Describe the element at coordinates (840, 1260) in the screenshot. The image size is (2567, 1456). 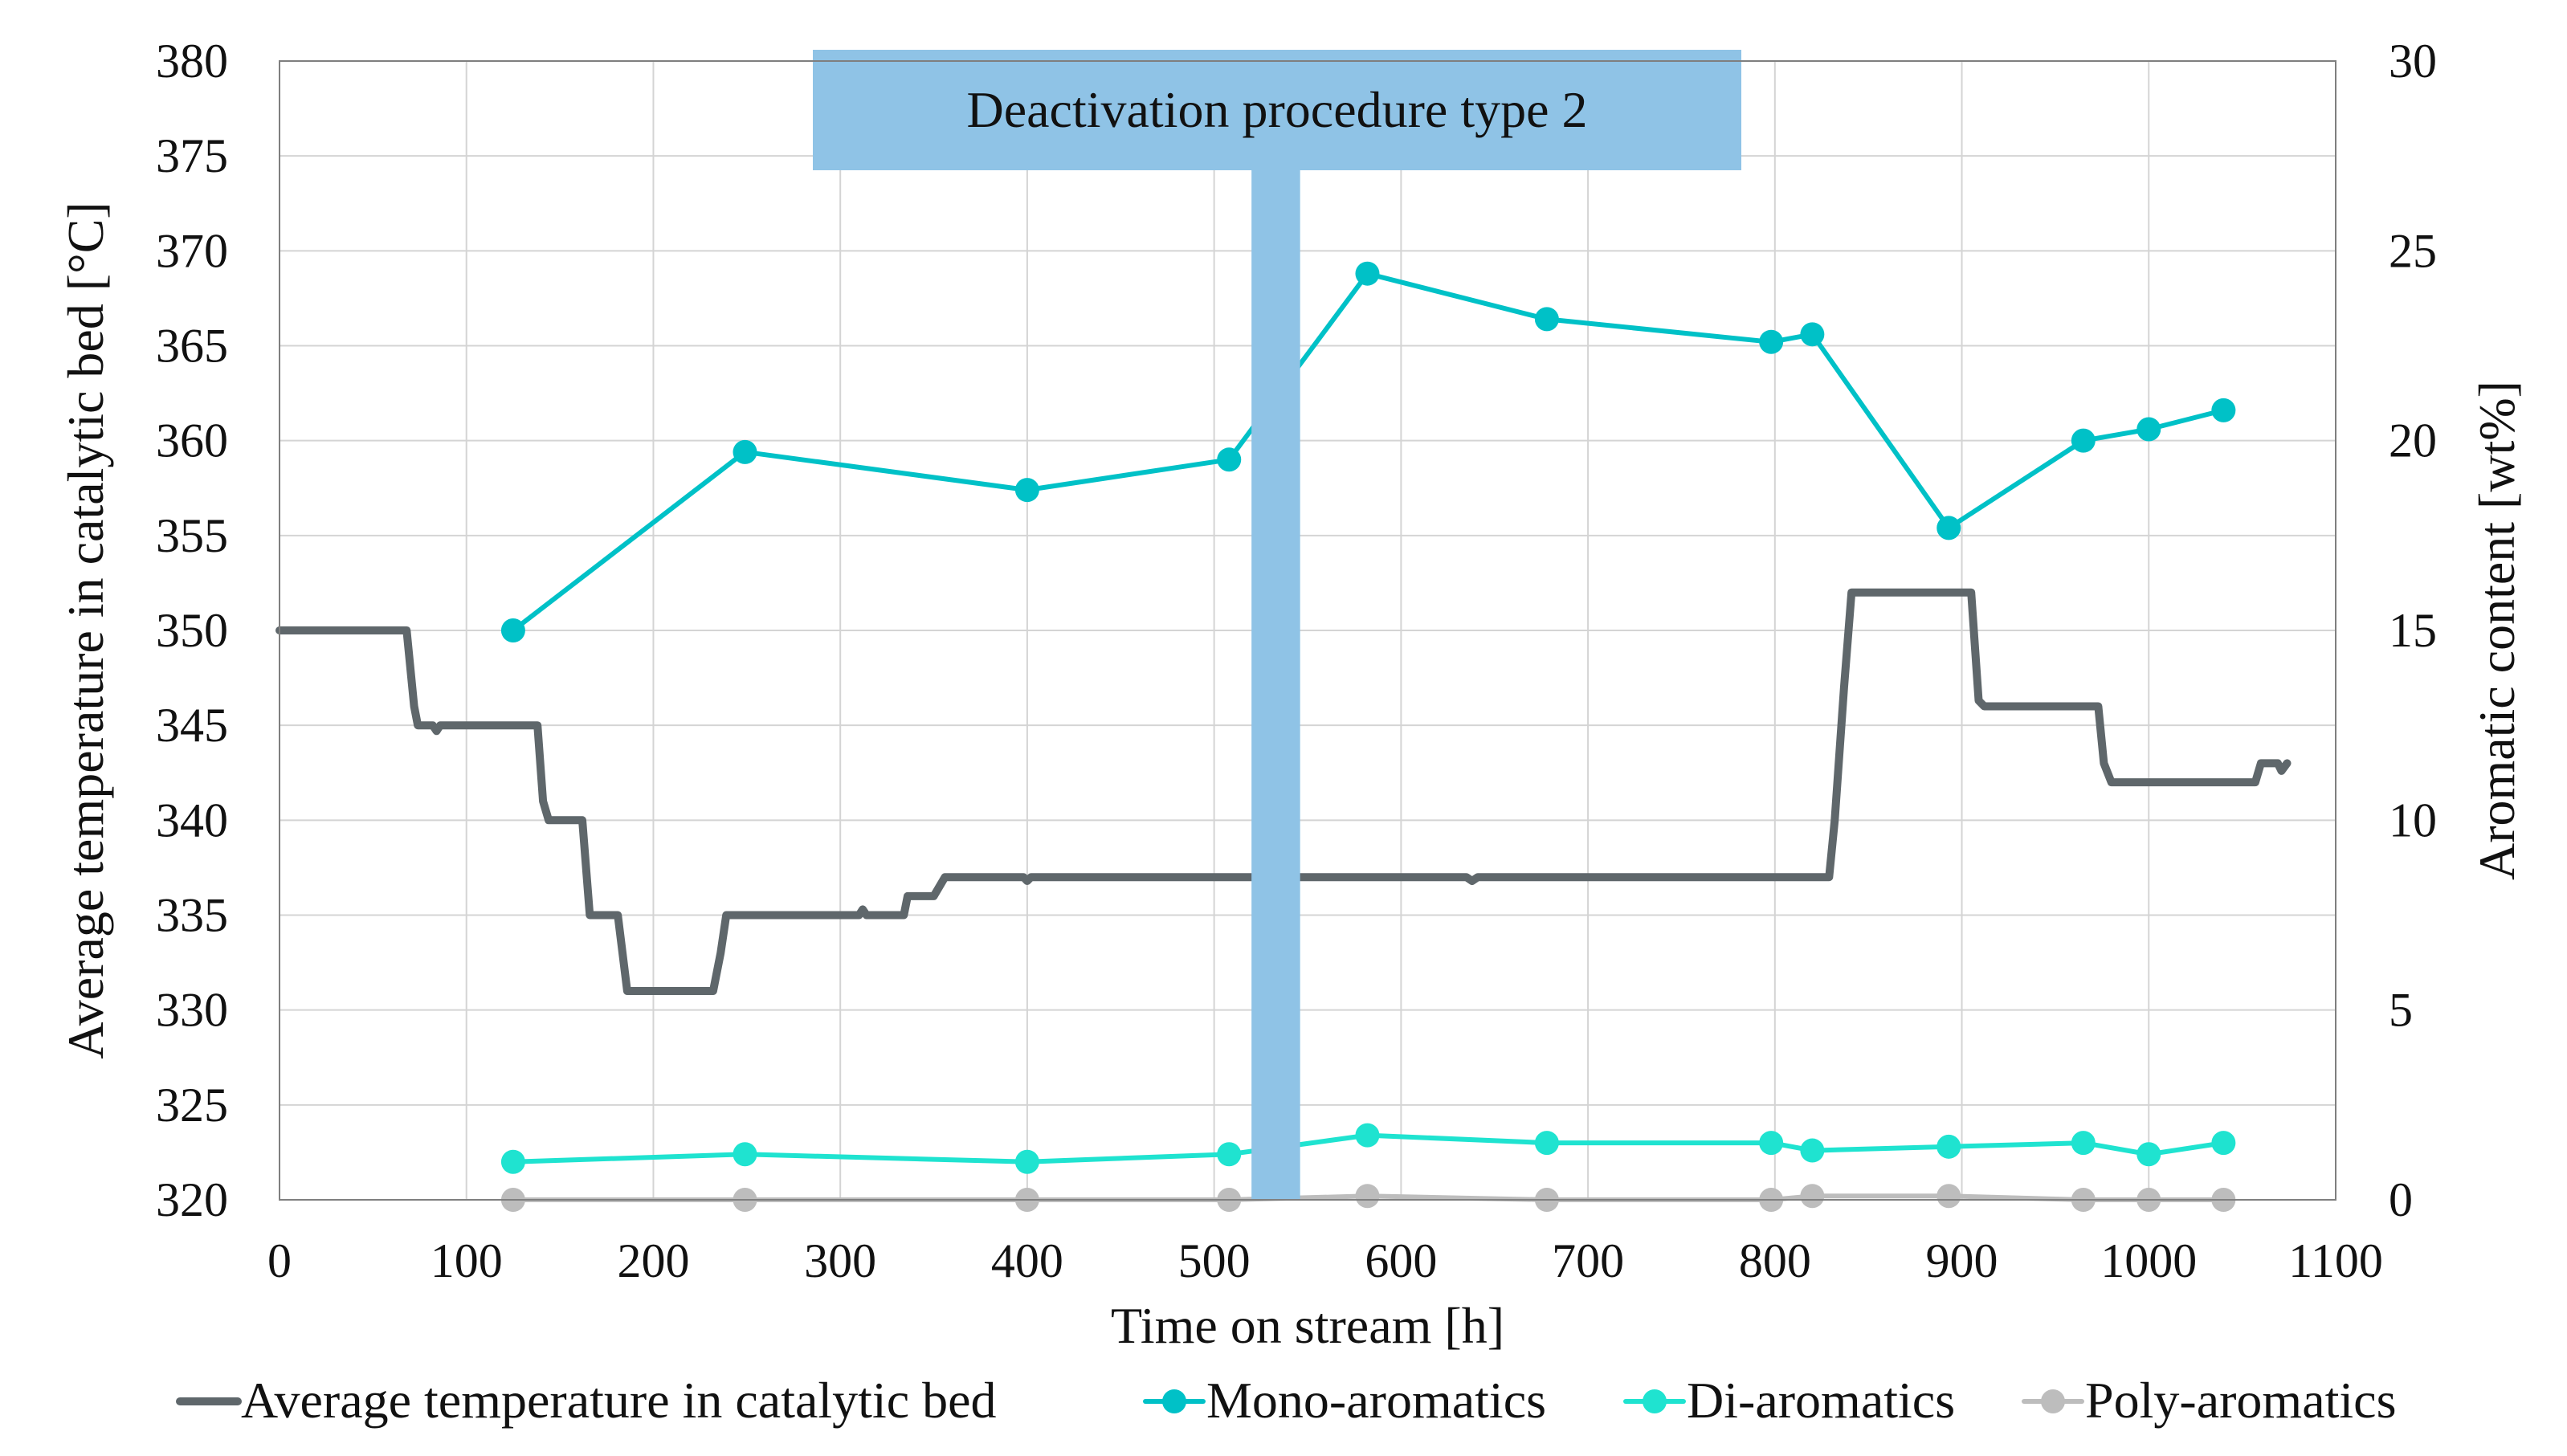
I see `x-tick-label: 300` at that location.